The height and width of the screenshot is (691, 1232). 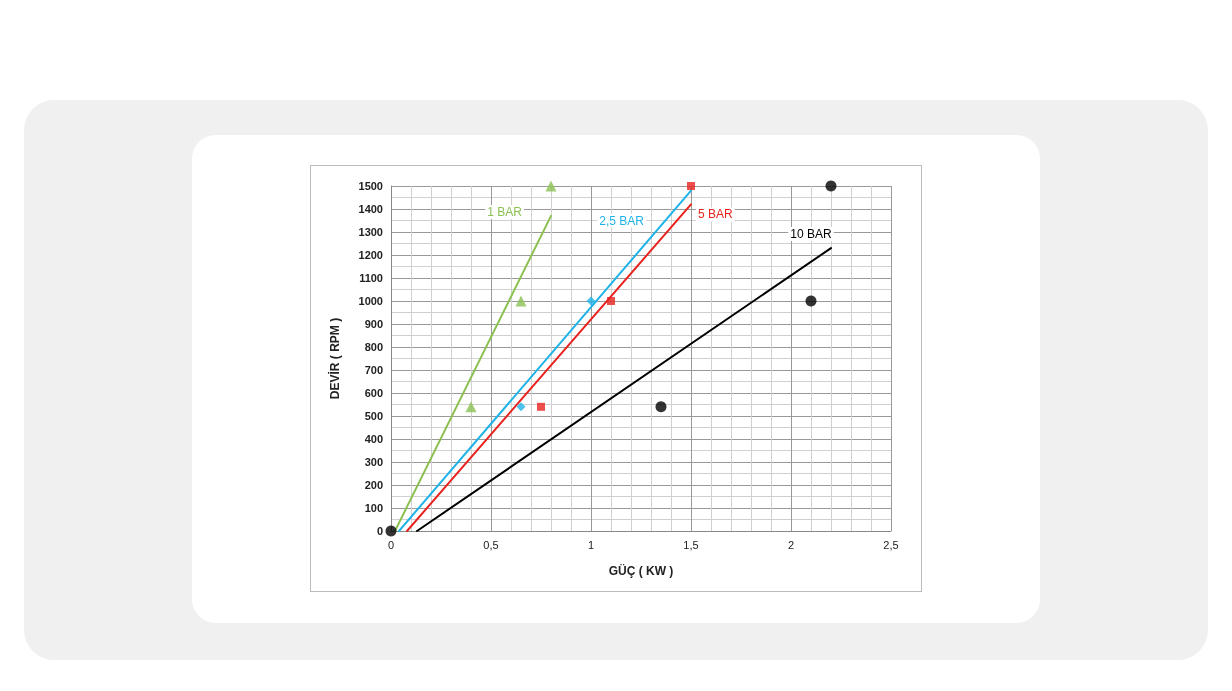 What do you see at coordinates (373, 393) in the screenshot?
I see `y-tick-label: 600` at bounding box center [373, 393].